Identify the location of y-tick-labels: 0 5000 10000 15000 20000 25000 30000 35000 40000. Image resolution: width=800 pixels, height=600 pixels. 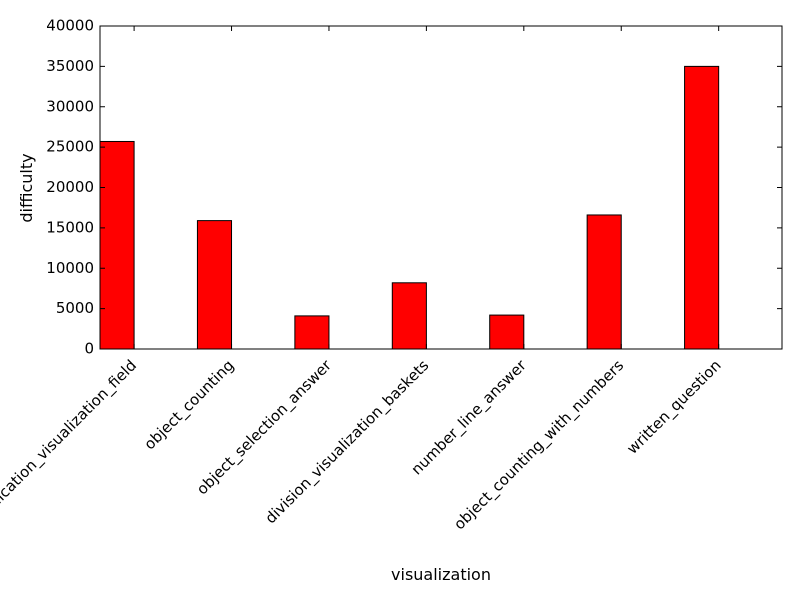
(70, 187).